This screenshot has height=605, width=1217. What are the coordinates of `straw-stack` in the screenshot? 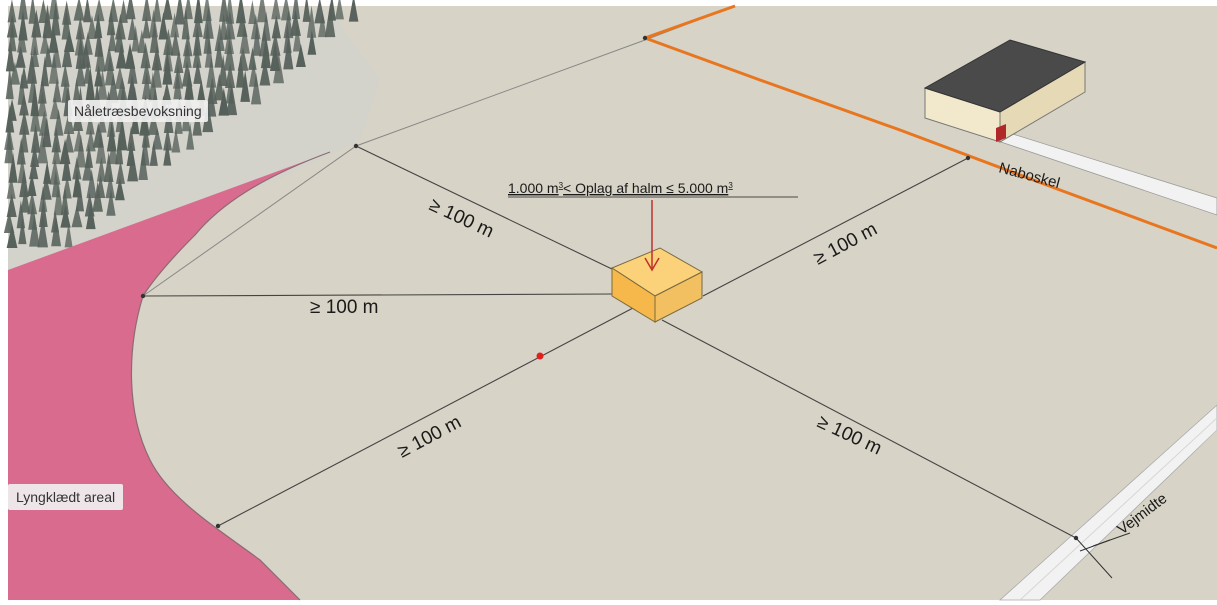 It's located at (657, 285).